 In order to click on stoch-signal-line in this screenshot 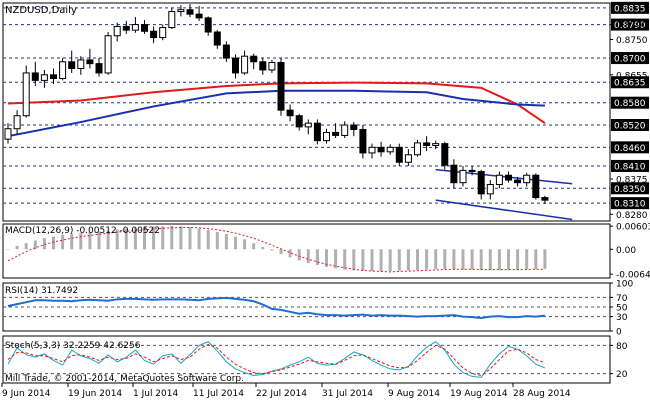, I will do `click(276, 360)`.